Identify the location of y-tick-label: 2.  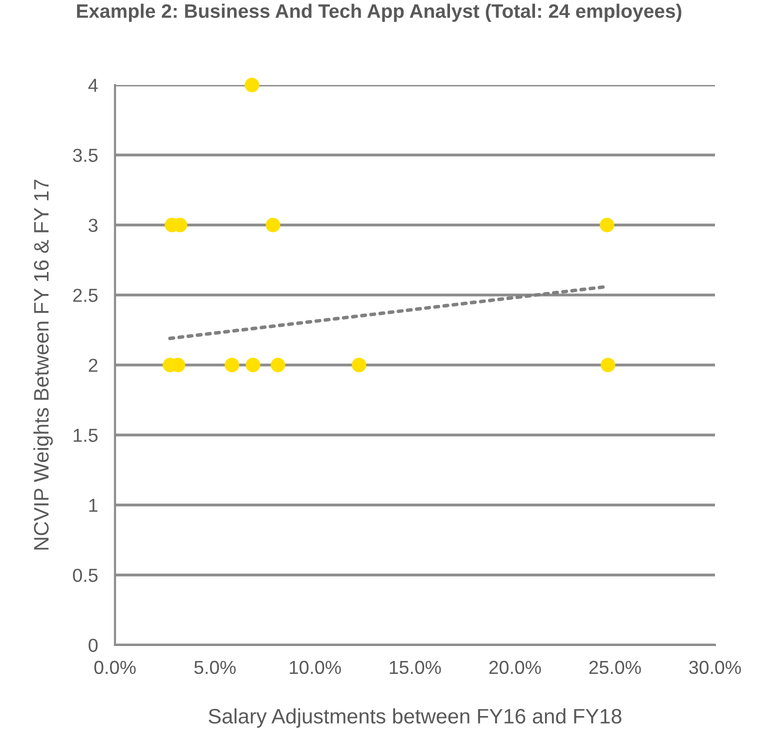
(93, 365).